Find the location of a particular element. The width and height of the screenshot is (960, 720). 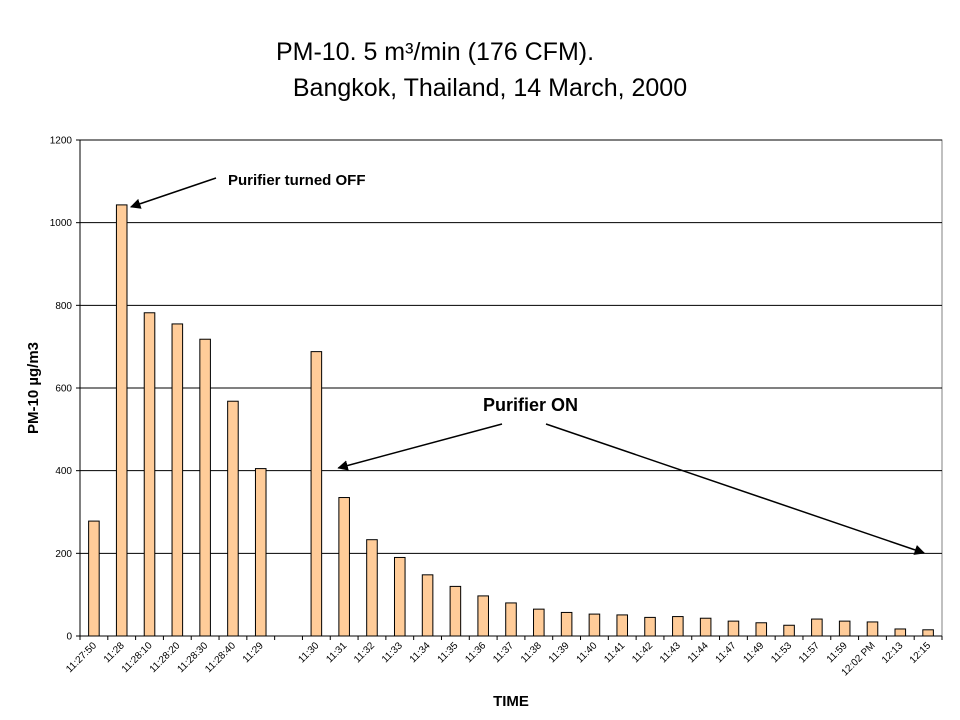

x-tick-label: 12:13 is located at coordinates (893, 653).